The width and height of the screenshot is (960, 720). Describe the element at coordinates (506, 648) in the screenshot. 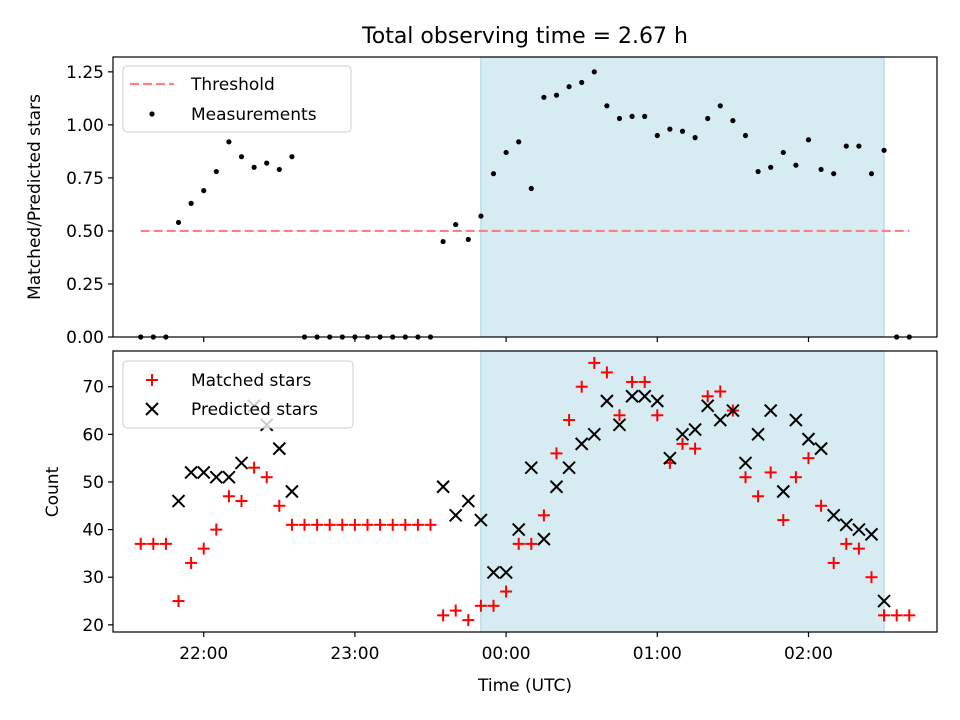

I see `bottom-x-axis: 22:00 23:00 00:00 01:00 02:00` at that location.